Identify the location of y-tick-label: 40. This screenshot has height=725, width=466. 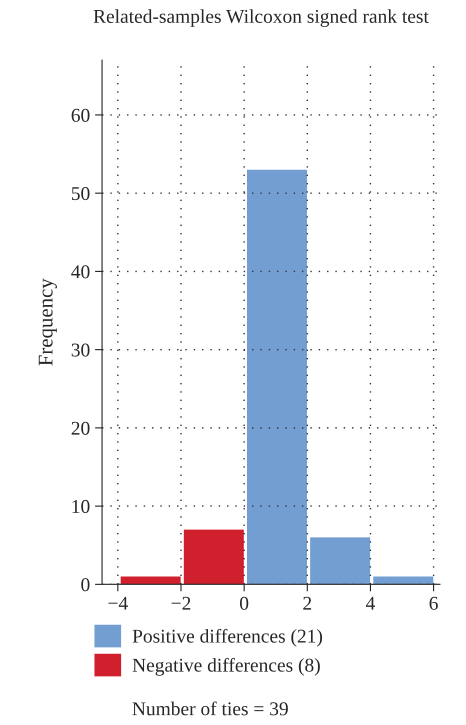
(80, 271).